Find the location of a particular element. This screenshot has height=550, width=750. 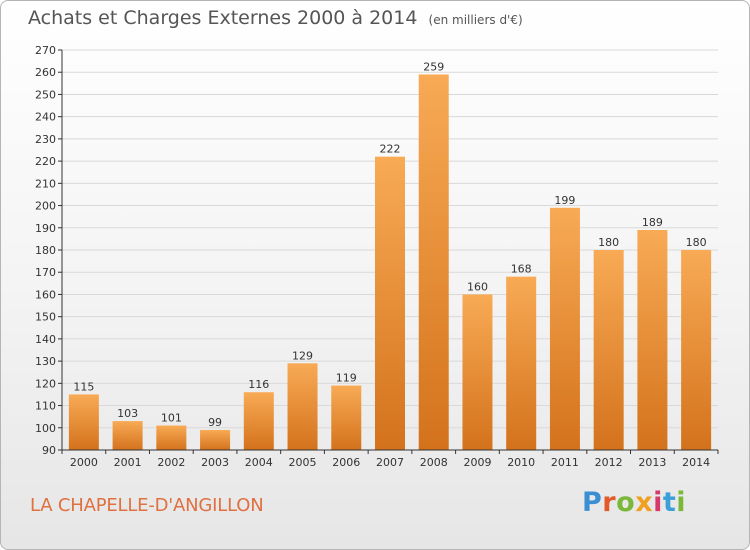

x-tick-label: 2002 is located at coordinates (171, 462).